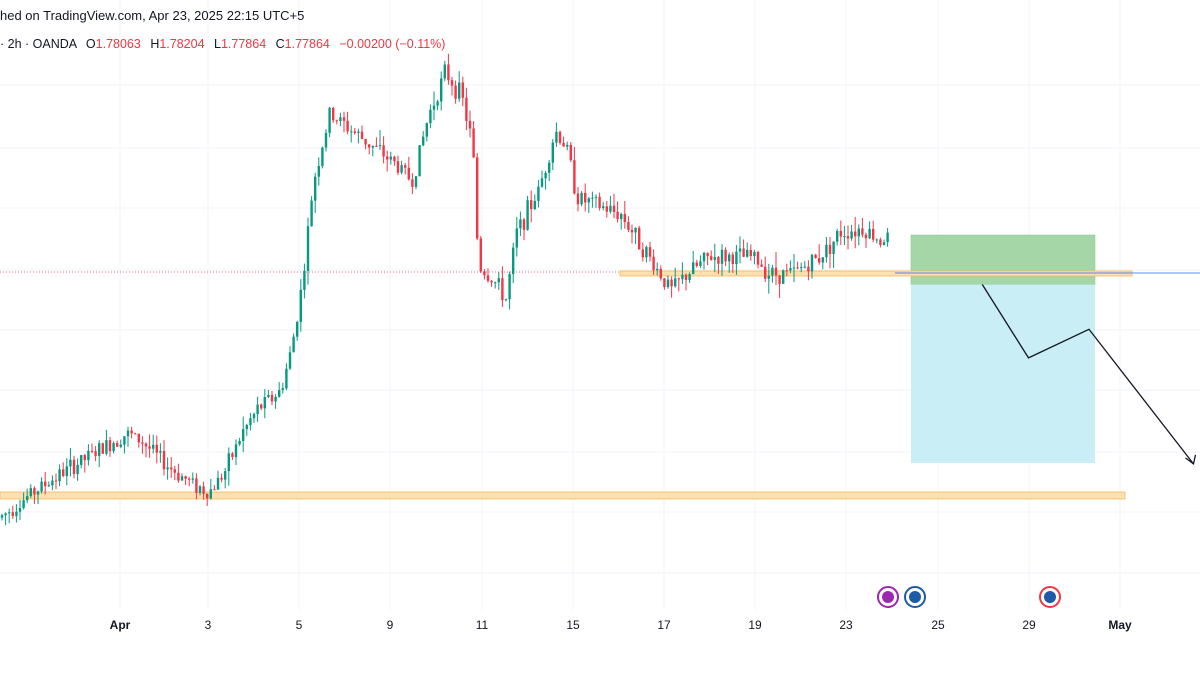 Image resolution: width=1200 pixels, height=675 pixels. I want to click on x-axis-tick: 15, so click(573, 625).